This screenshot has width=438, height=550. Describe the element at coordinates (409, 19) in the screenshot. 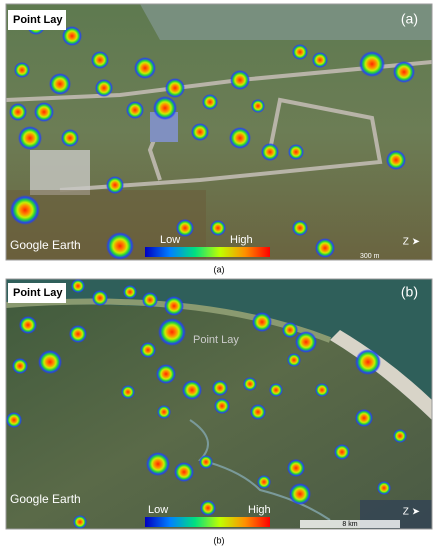

I see `panel-label: (a)` at that location.